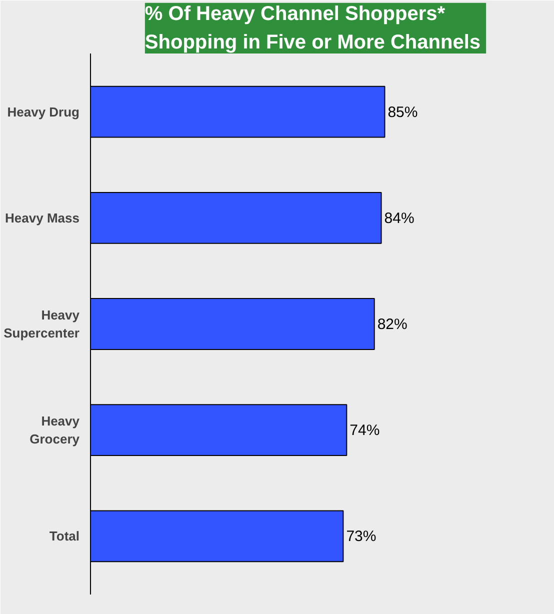  I want to click on y-tick-label: Heavy Grocery, so click(55, 430).